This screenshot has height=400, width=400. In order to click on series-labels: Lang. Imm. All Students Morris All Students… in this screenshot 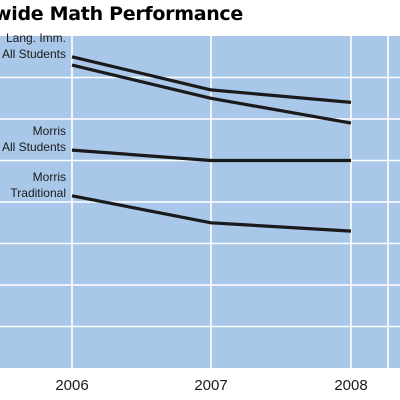, I will do `click(34, 115)`.